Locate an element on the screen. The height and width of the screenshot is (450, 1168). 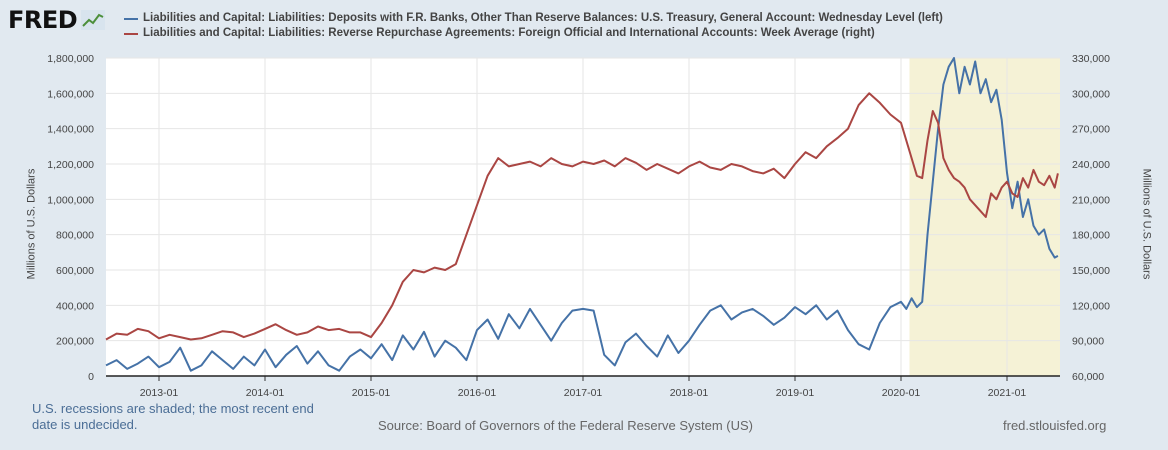
y-tick-label-right: 120,000 is located at coordinates (1091, 306).